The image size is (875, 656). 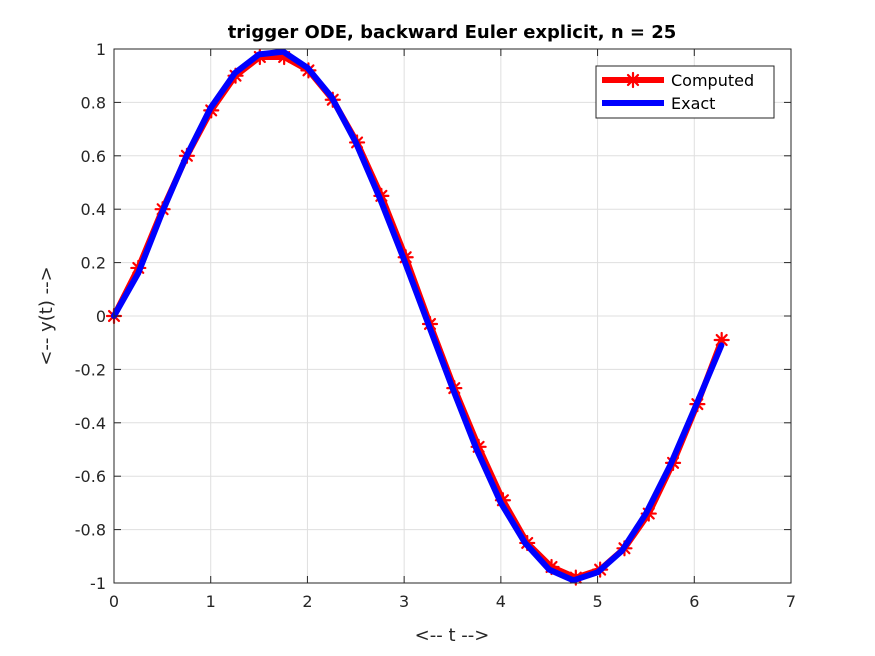 I want to click on y-tick-label: -0.2, so click(x=90, y=369).